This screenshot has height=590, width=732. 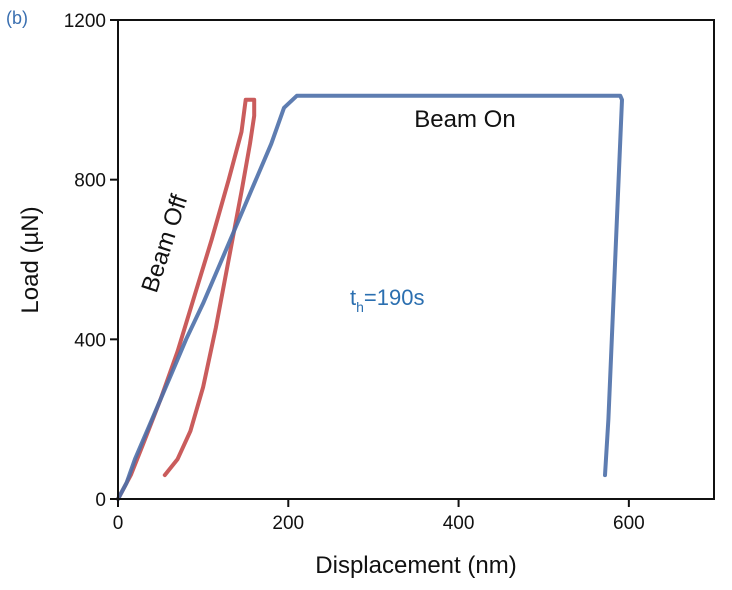 What do you see at coordinates (100, 500) in the screenshot?
I see `y-tick-label: 0` at bounding box center [100, 500].